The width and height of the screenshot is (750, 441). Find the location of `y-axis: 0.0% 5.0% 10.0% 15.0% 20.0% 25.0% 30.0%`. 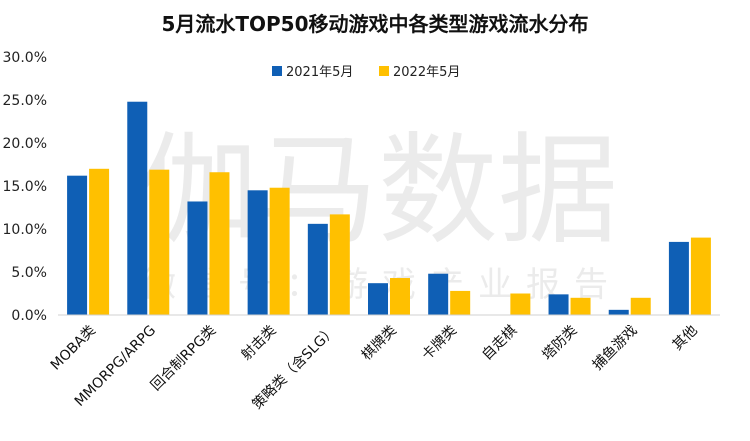

y-axis: 0.0% 5.0% 10.0% 15.0% 20.0% 25.0% 30.0% is located at coordinates (25, 187).